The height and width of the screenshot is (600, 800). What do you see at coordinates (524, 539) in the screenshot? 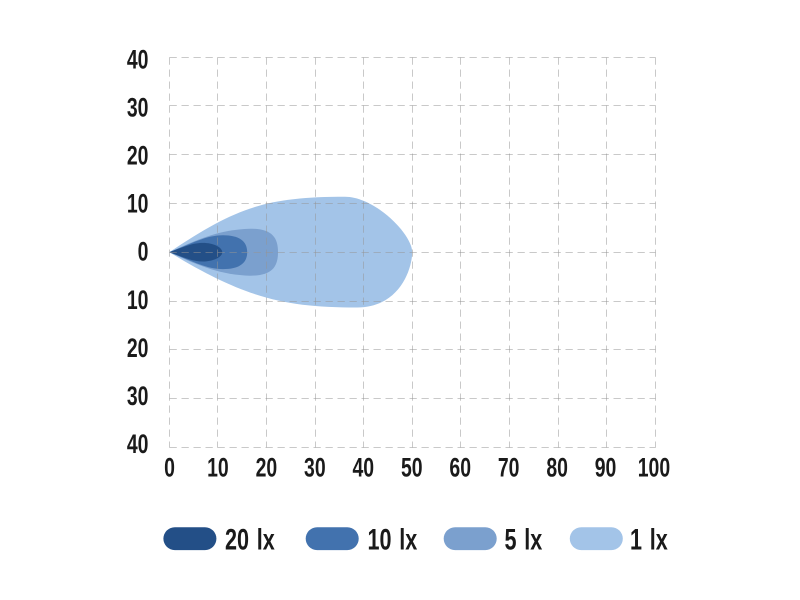
I see `svg-text: 5 lx` at bounding box center [524, 539].